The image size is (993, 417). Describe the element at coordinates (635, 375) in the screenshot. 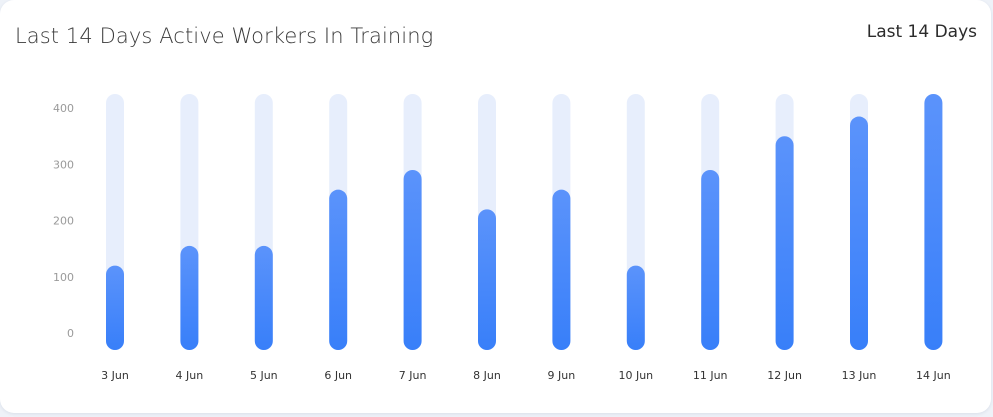

I see `x-tick-label: 10 Jun` at that location.